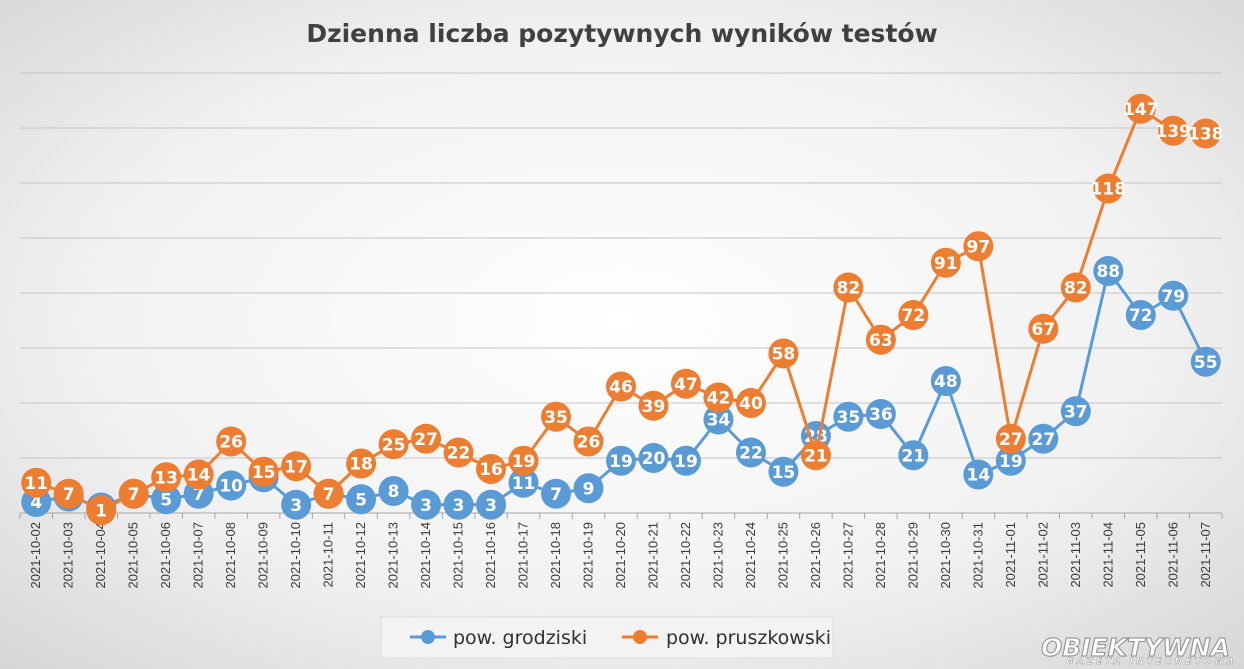  I want to click on data-label: 118, so click(1109, 190).